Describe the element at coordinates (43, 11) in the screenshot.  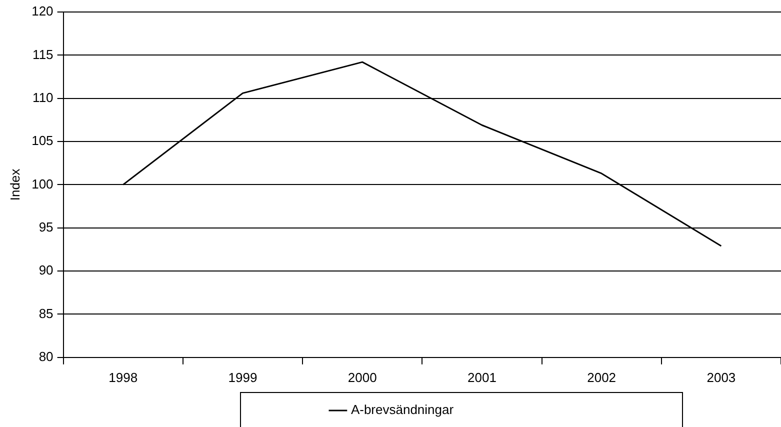
I see `y-tick-label: 120` at that location.